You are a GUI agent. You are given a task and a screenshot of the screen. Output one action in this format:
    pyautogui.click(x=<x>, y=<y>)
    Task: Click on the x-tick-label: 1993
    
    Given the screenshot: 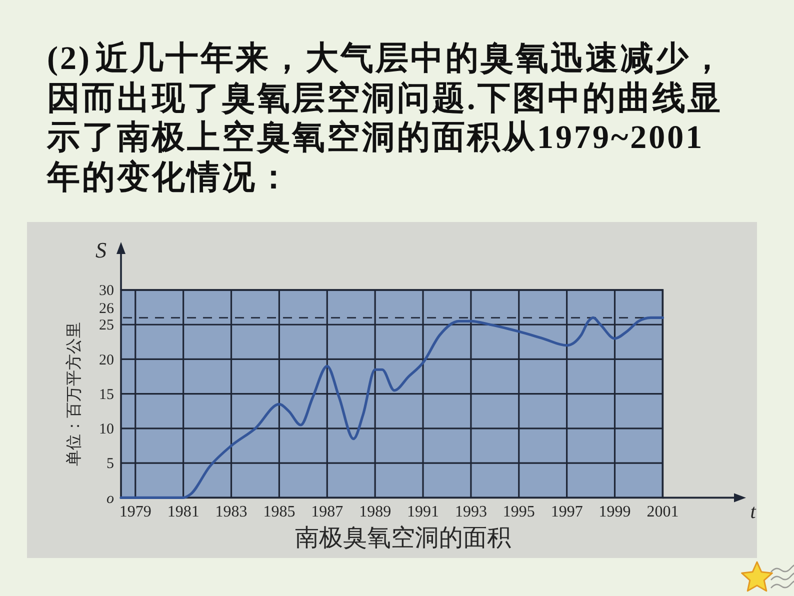 What is the action you would take?
    pyautogui.click(x=470, y=511)
    